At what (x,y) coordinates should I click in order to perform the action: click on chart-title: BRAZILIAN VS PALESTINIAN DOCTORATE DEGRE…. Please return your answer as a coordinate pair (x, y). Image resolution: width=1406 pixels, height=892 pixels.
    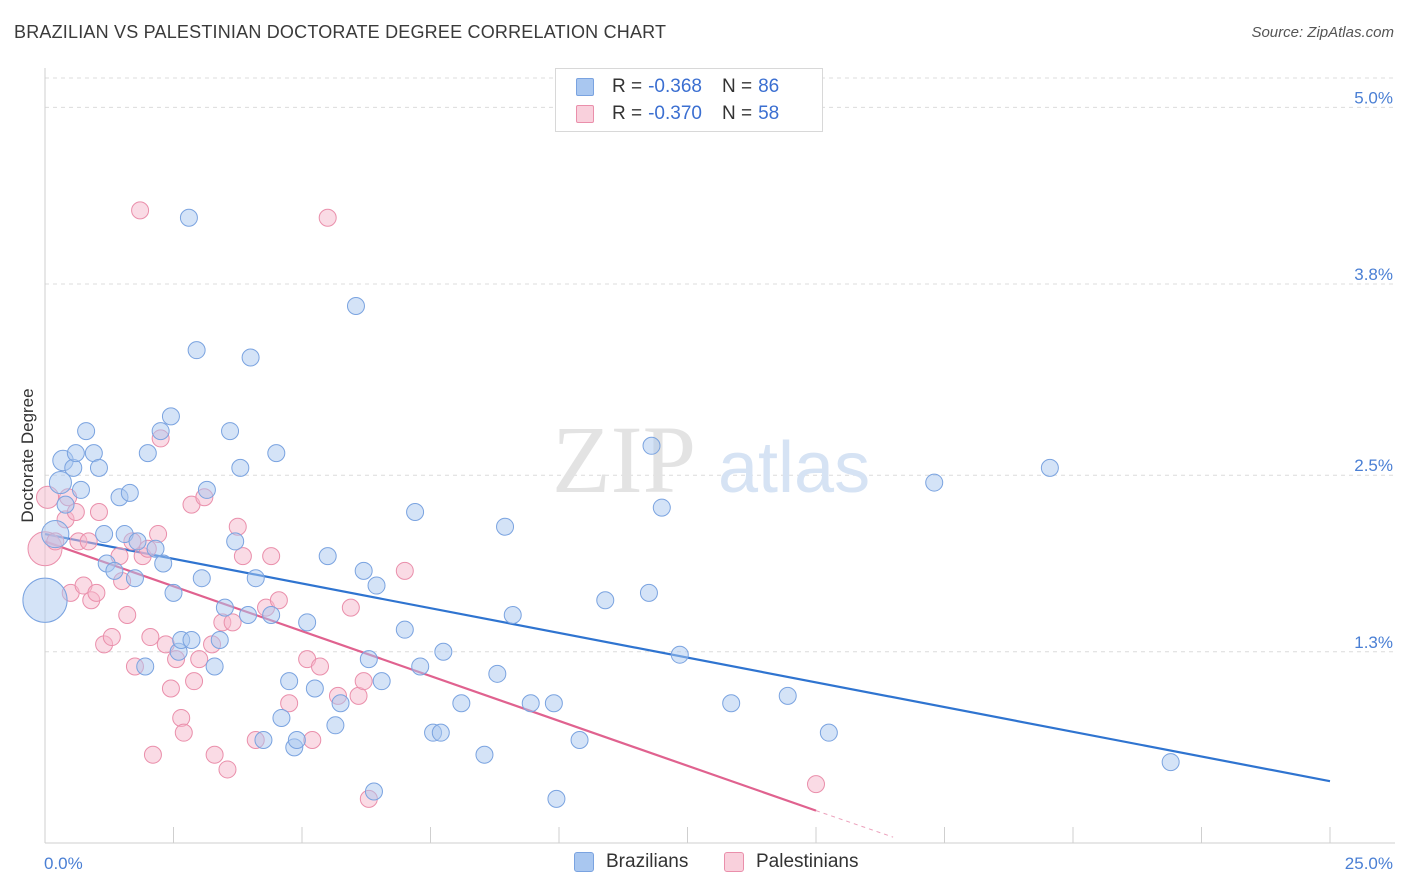
    Looking at the image, I should click on (340, 32).